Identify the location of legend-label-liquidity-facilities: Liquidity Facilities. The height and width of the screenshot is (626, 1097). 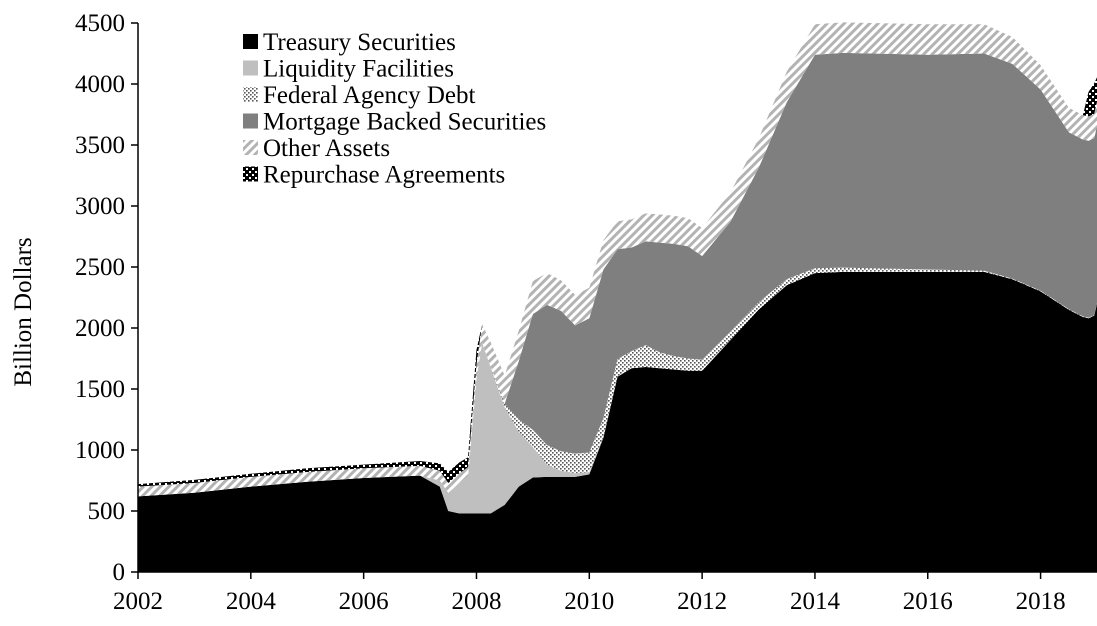
(358, 69).